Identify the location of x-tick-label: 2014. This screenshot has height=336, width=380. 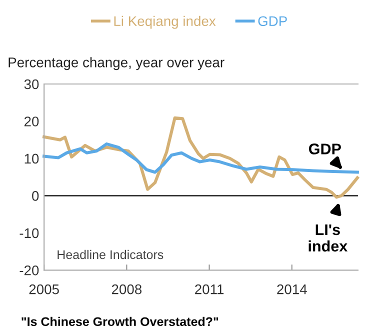
(292, 289).